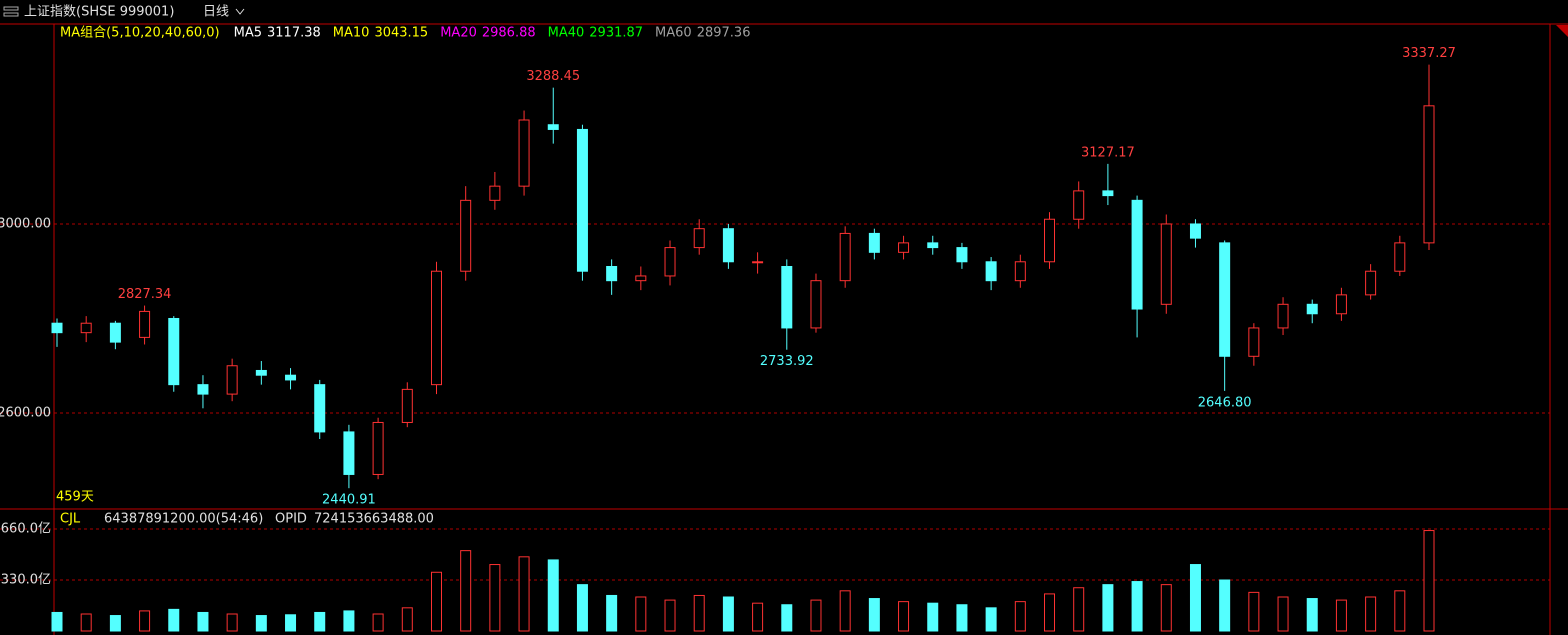  I want to click on low-label: 2646.80, so click(1225, 402).